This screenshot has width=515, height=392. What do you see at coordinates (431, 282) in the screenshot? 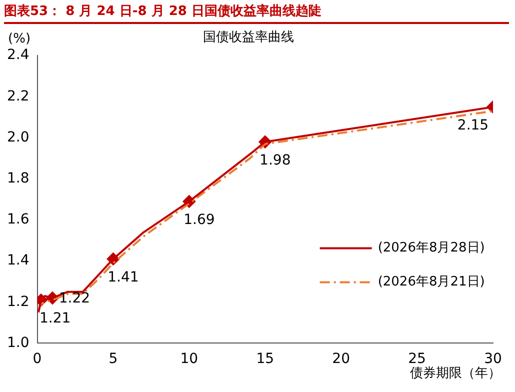
I see `legend-label: (2026年8月21日)` at bounding box center [431, 282].